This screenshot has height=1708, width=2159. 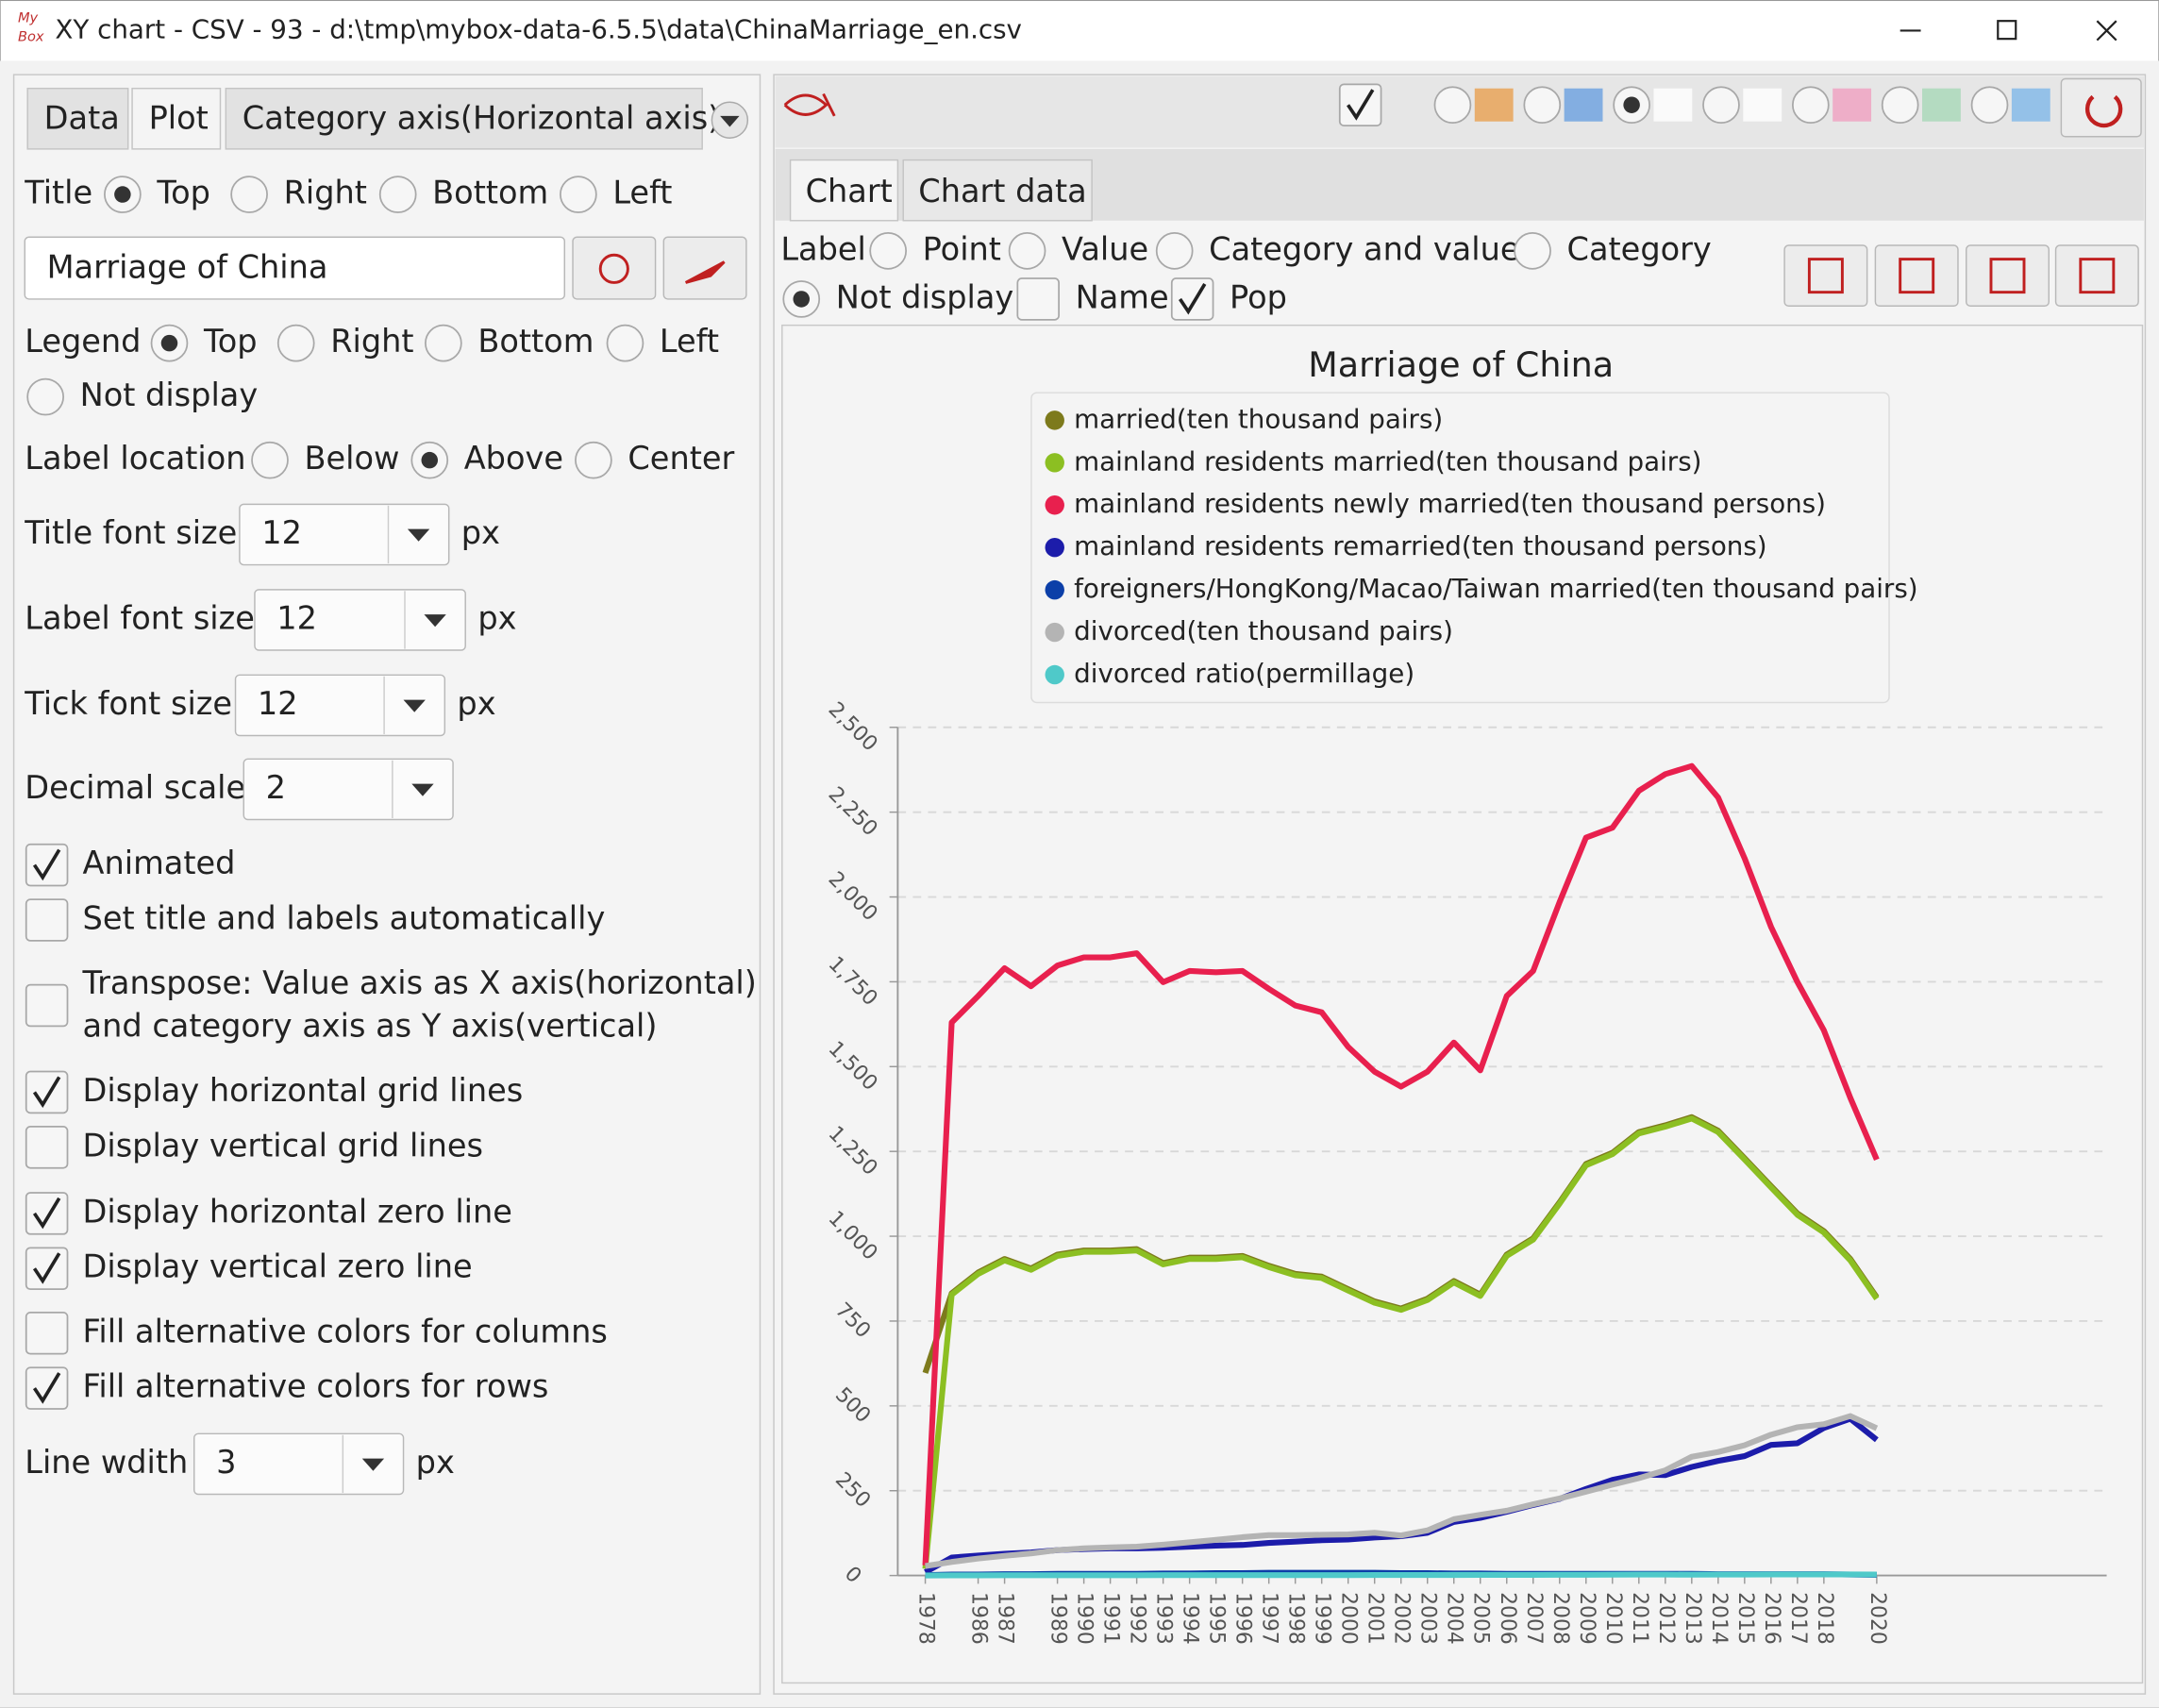 I want to click on x-tick-label: 2007, so click(x=1534, y=1618).